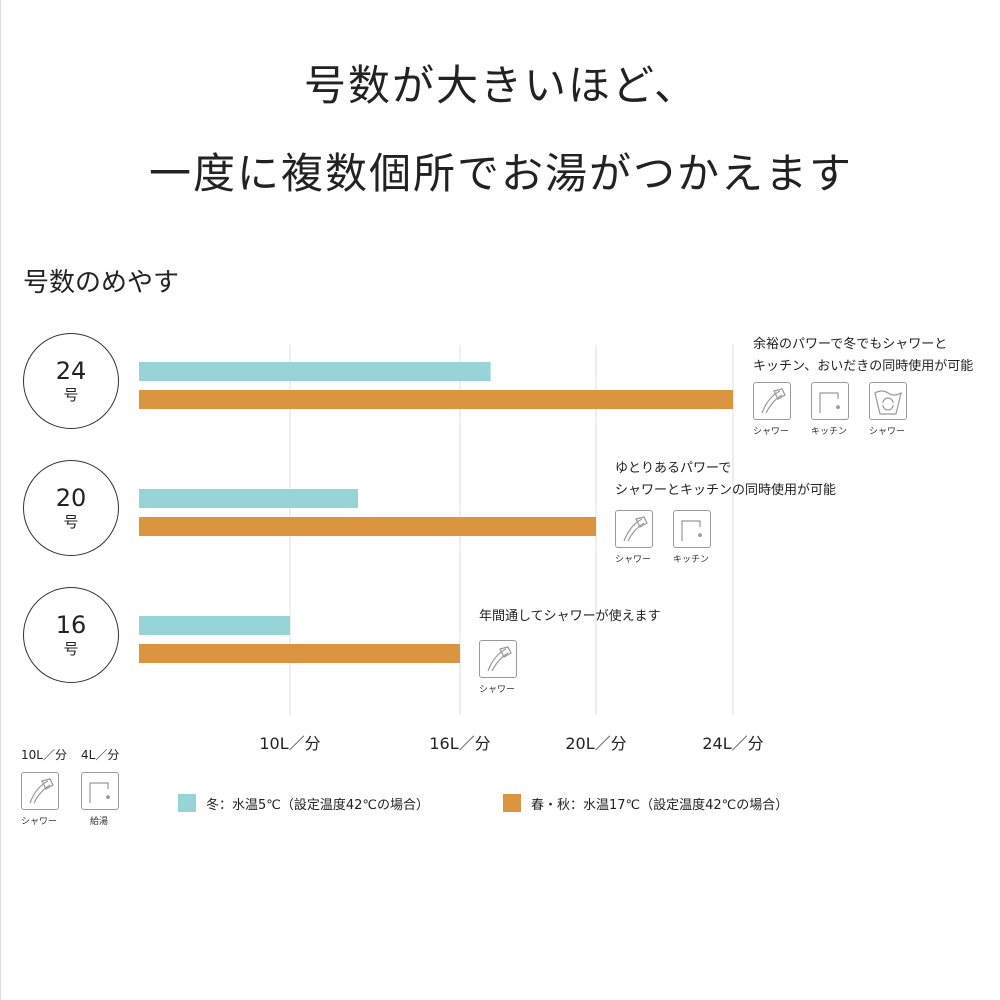  What do you see at coordinates (596, 743) in the screenshot?
I see `x-tick-label: 20L／分` at bounding box center [596, 743].